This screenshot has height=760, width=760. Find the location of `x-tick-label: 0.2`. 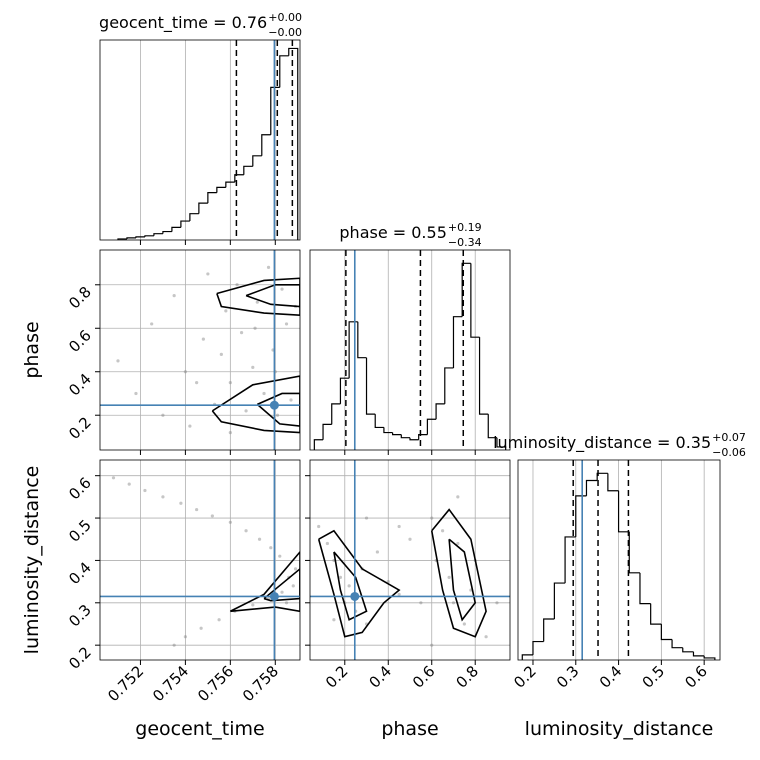

x-tick-label: 0.2 is located at coordinates (525, 677).